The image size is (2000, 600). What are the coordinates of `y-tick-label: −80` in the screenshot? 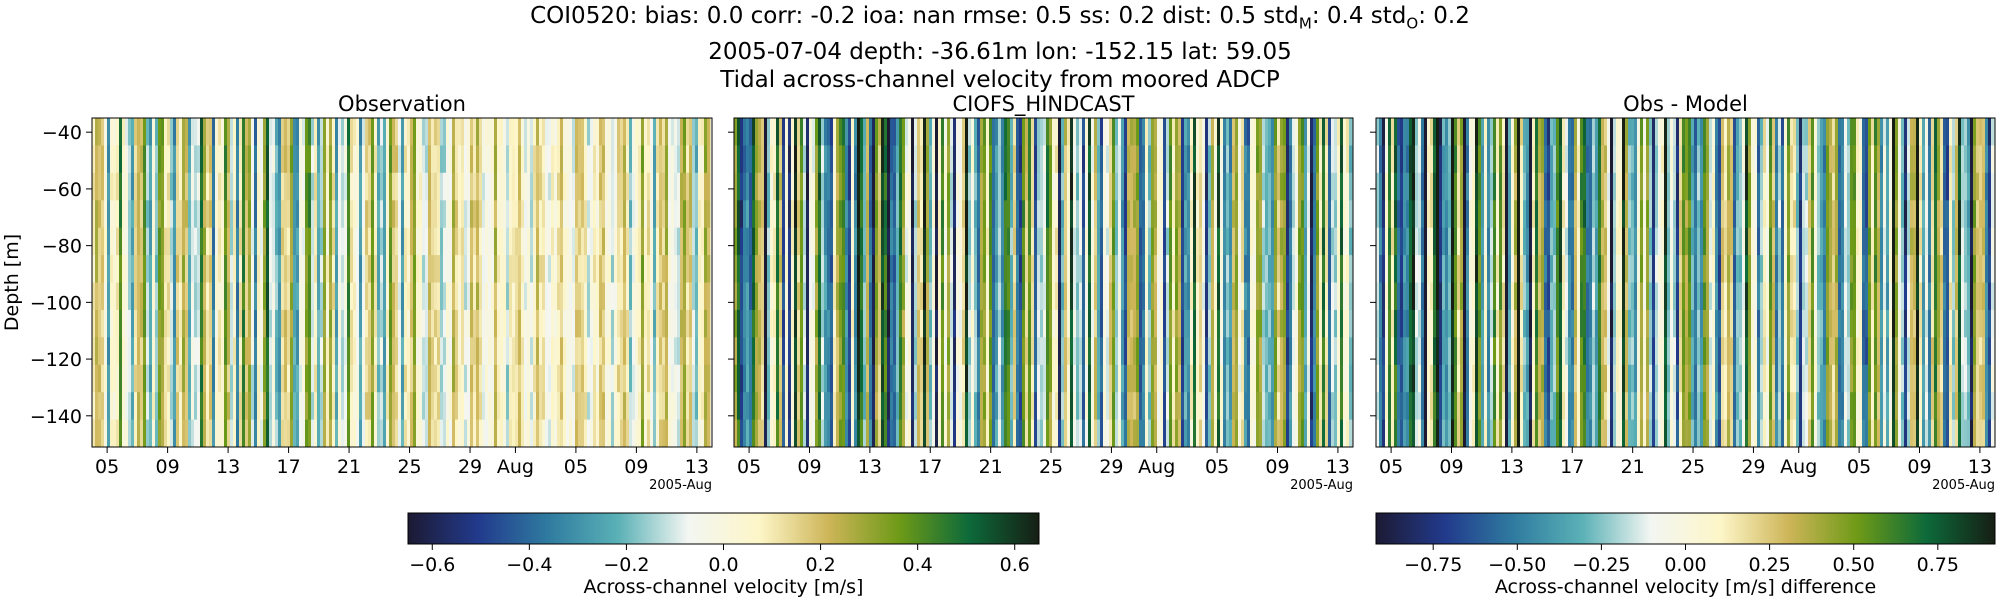 It's located at (62, 247).